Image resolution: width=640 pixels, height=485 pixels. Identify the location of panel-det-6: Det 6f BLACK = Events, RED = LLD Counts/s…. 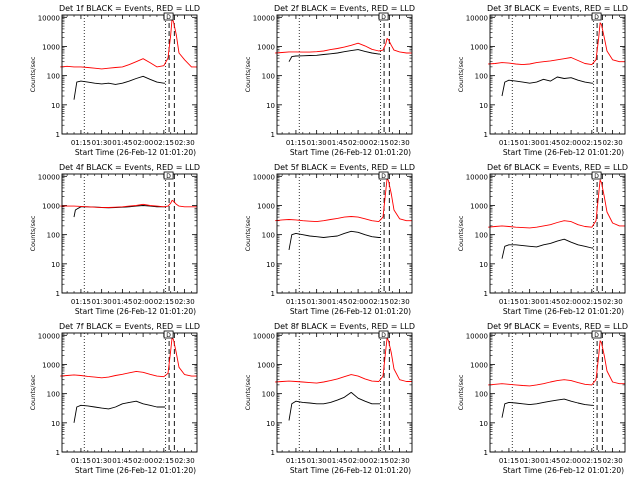
(542, 239).